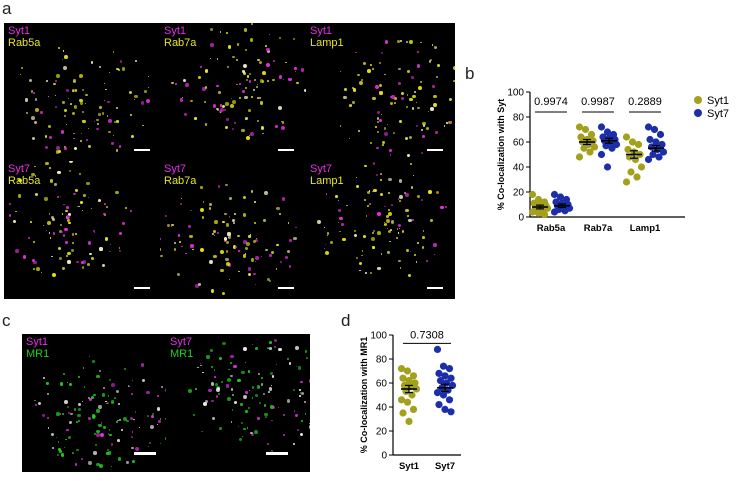  I want to click on channel-label-1: Syt1, so click(321, 31).